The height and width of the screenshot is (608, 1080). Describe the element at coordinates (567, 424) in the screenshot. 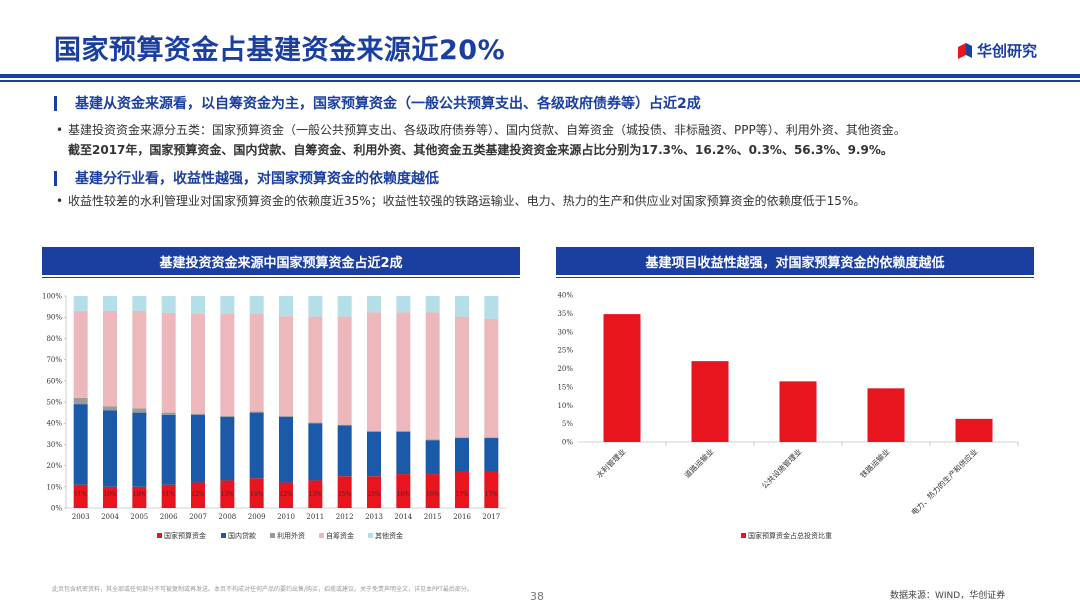

I see `chart2-ytick-label: 5%` at that location.